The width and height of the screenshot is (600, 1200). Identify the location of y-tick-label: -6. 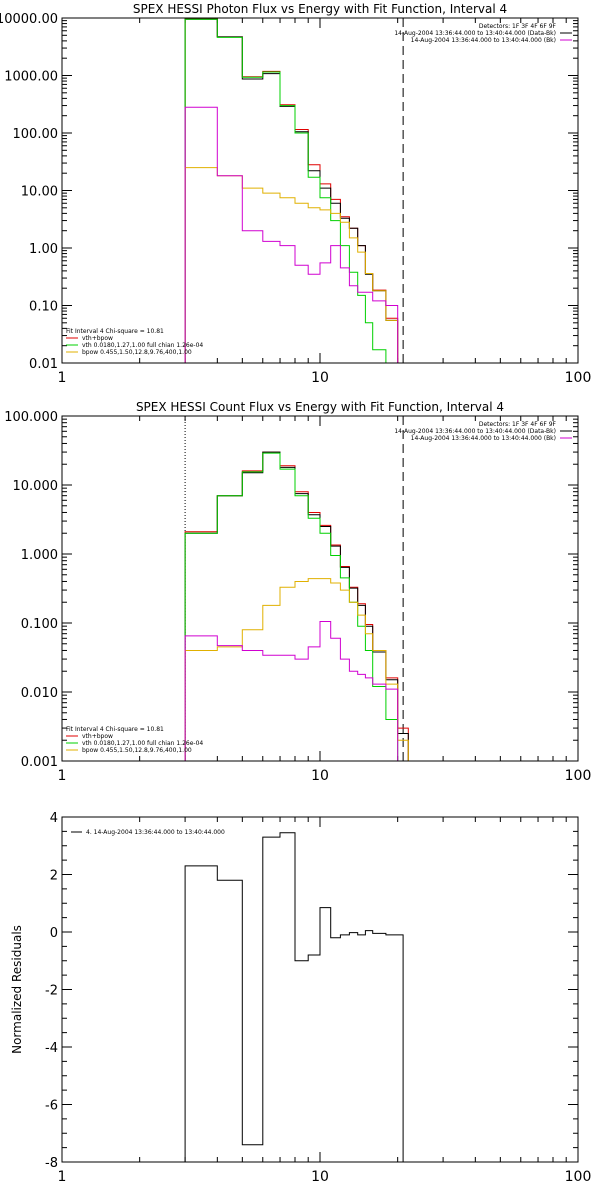
(51, 1106).